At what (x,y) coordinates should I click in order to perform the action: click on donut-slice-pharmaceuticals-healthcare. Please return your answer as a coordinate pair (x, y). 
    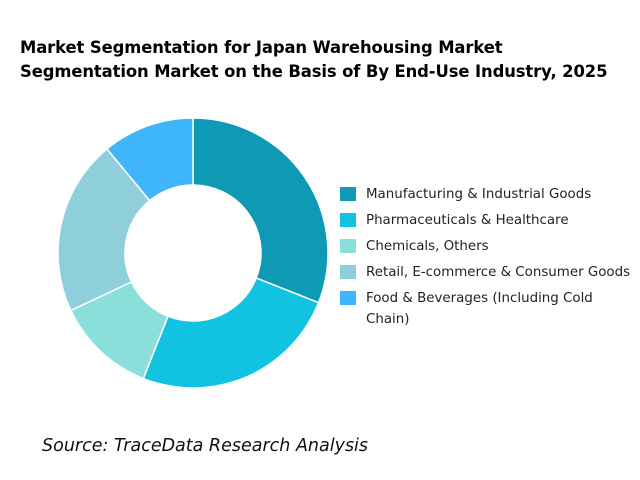
    Looking at the image, I should click on (231, 333).